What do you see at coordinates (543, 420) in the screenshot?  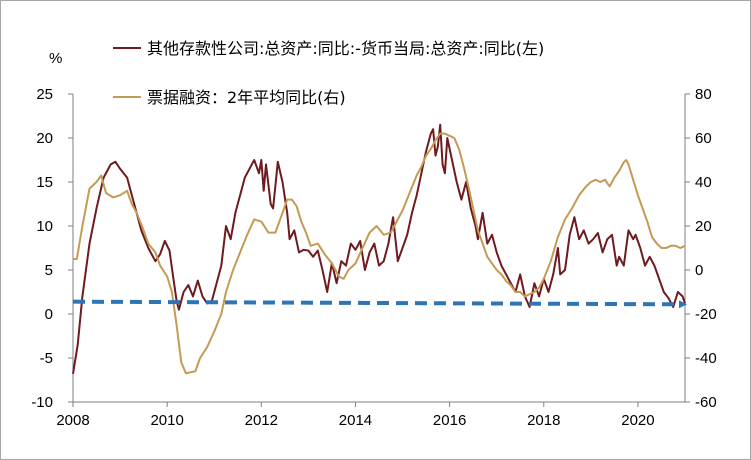 I see `x-tick-label: 2018` at bounding box center [543, 420].